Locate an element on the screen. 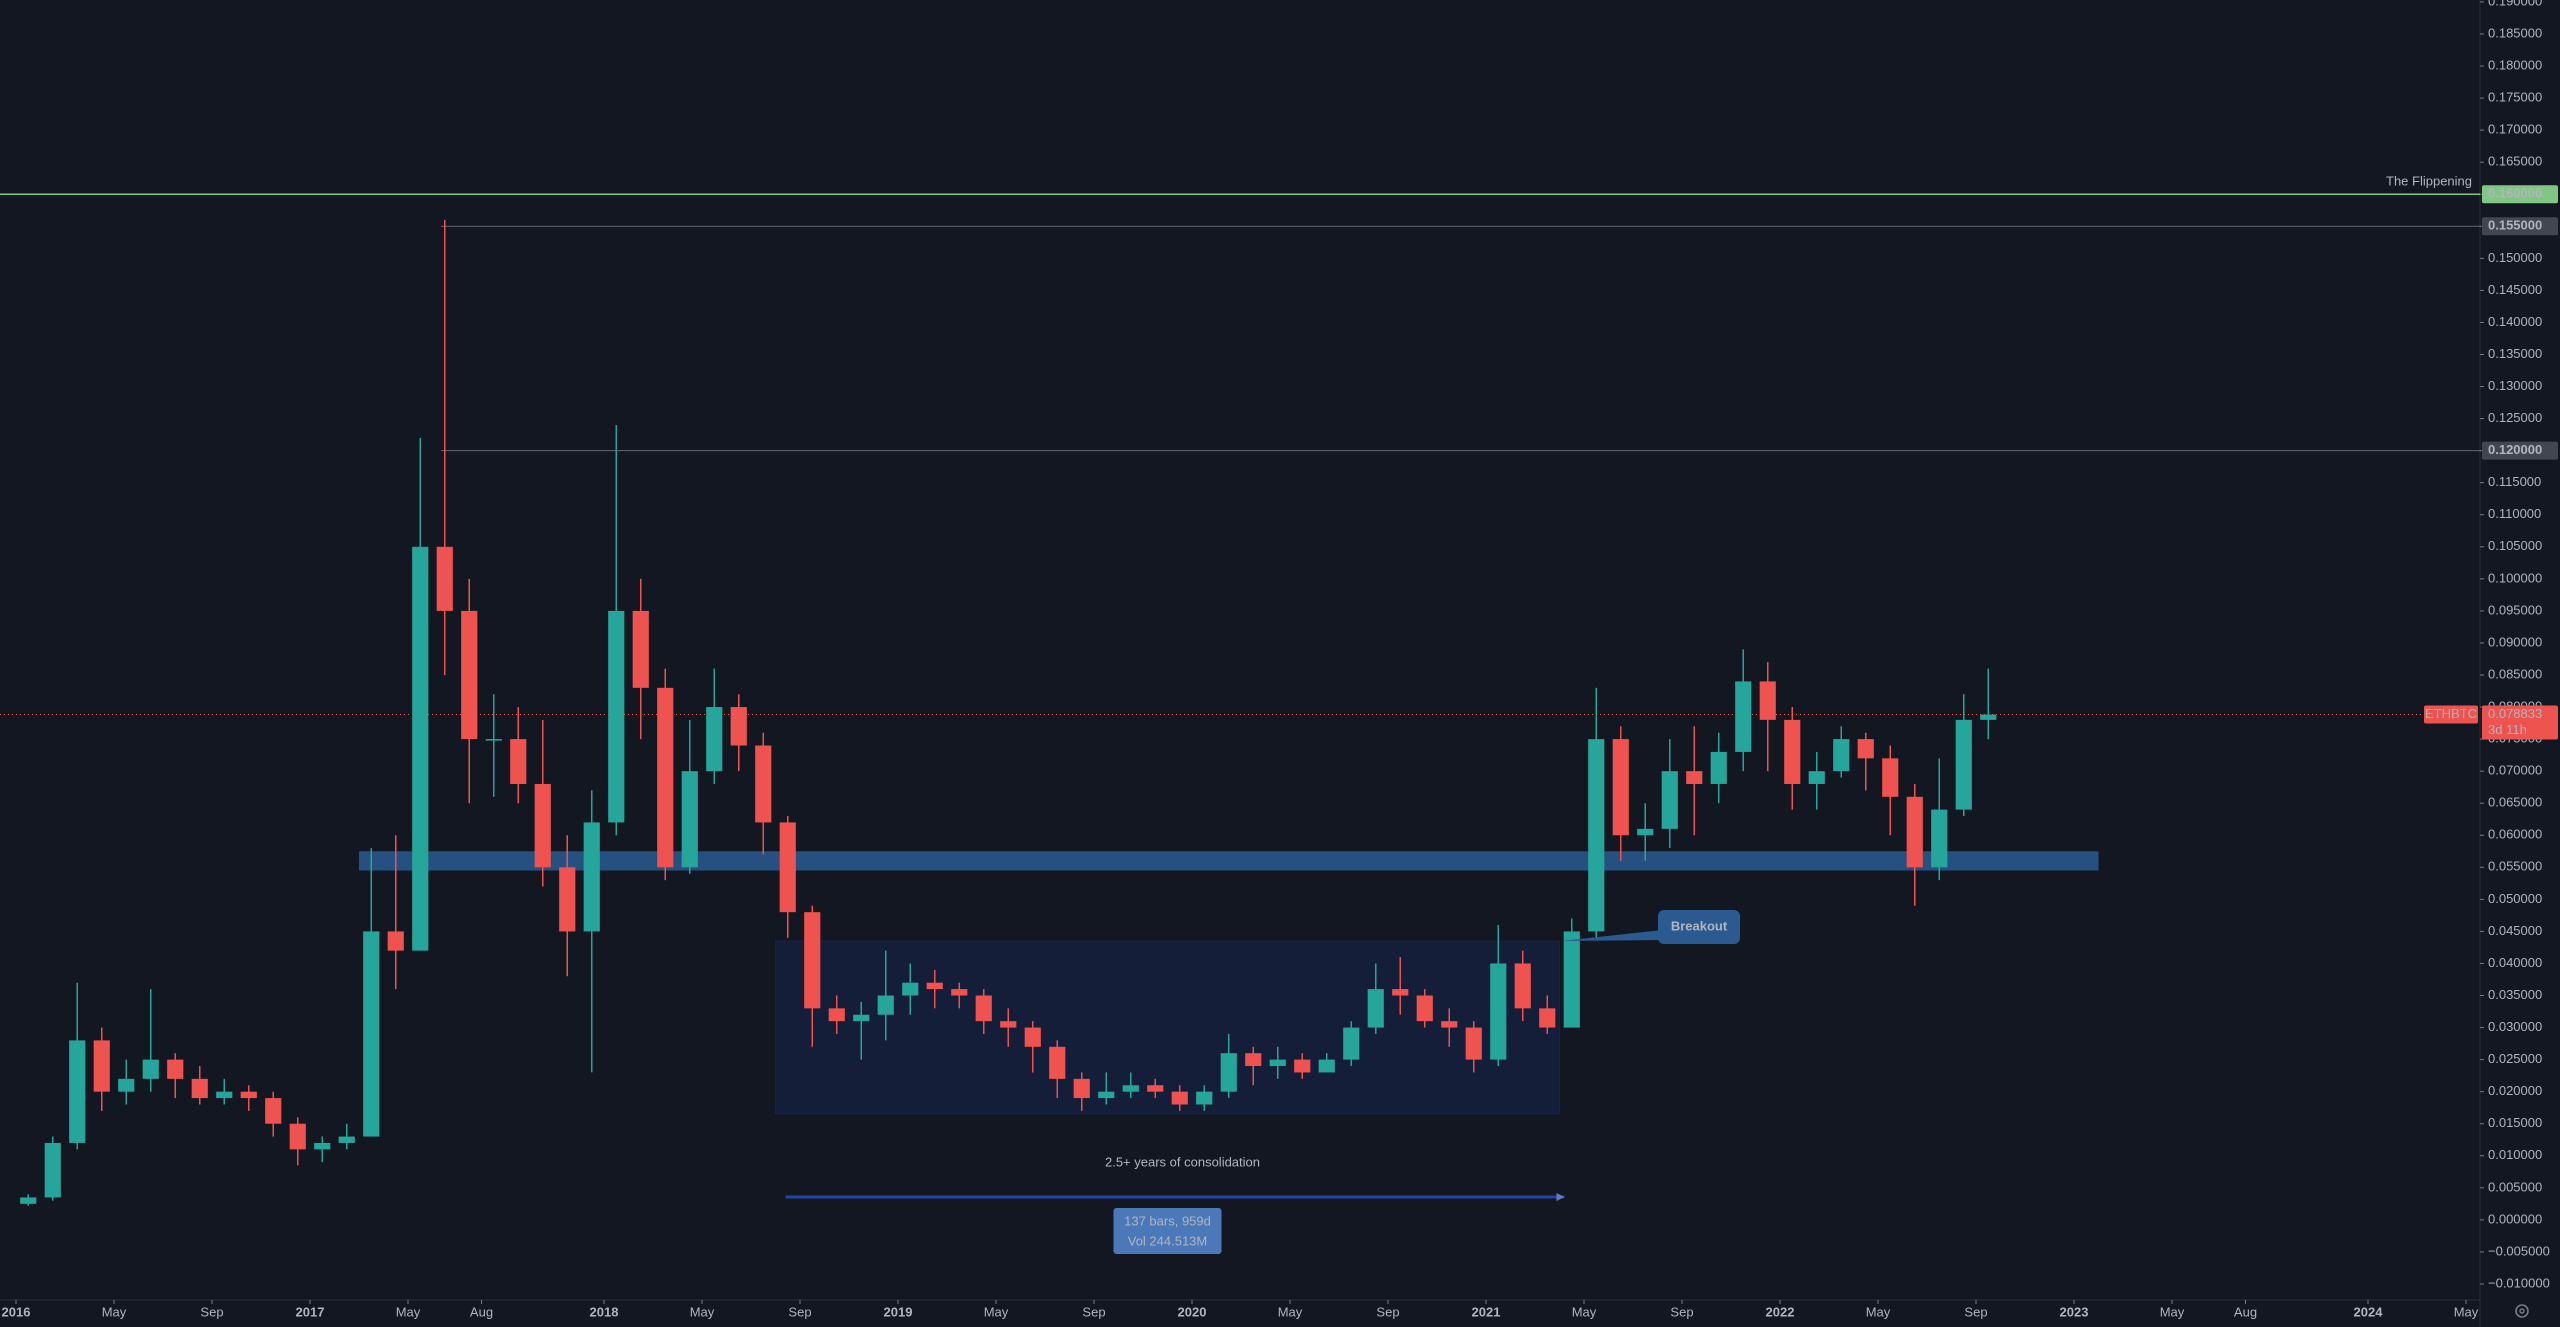 The height and width of the screenshot is (1327, 2560). x-tick-label: 2022 is located at coordinates (1780, 1311).